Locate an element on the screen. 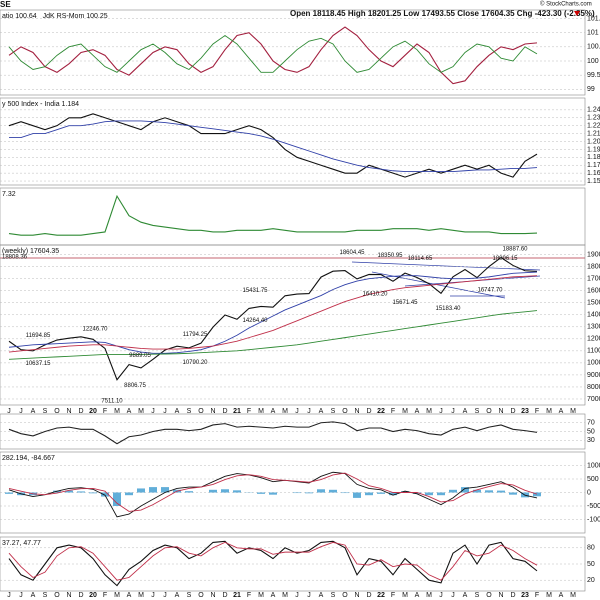 Image resolution: width=600 pixels, height=600 pixels. price-annotation: 16410.20 is located at coordinates (375, 294).